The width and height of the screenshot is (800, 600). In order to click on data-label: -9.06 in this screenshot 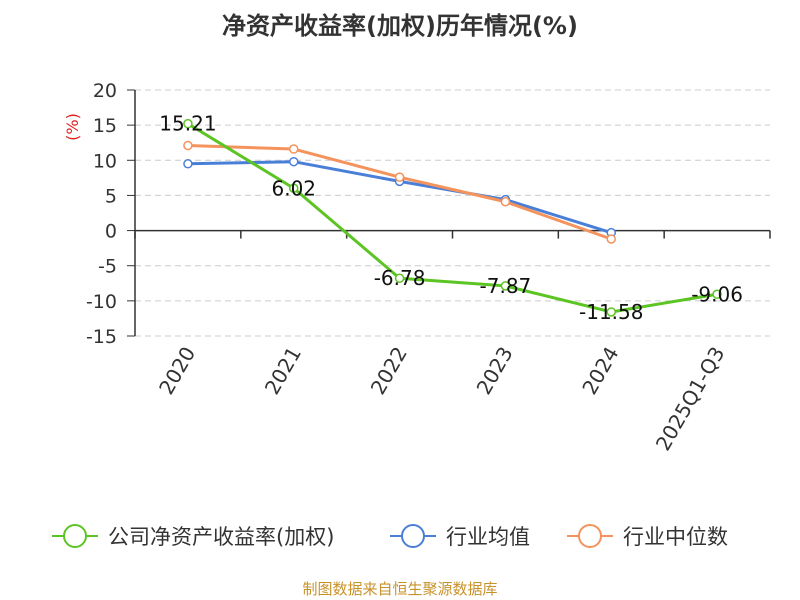, I will do `click(717, 294)`.